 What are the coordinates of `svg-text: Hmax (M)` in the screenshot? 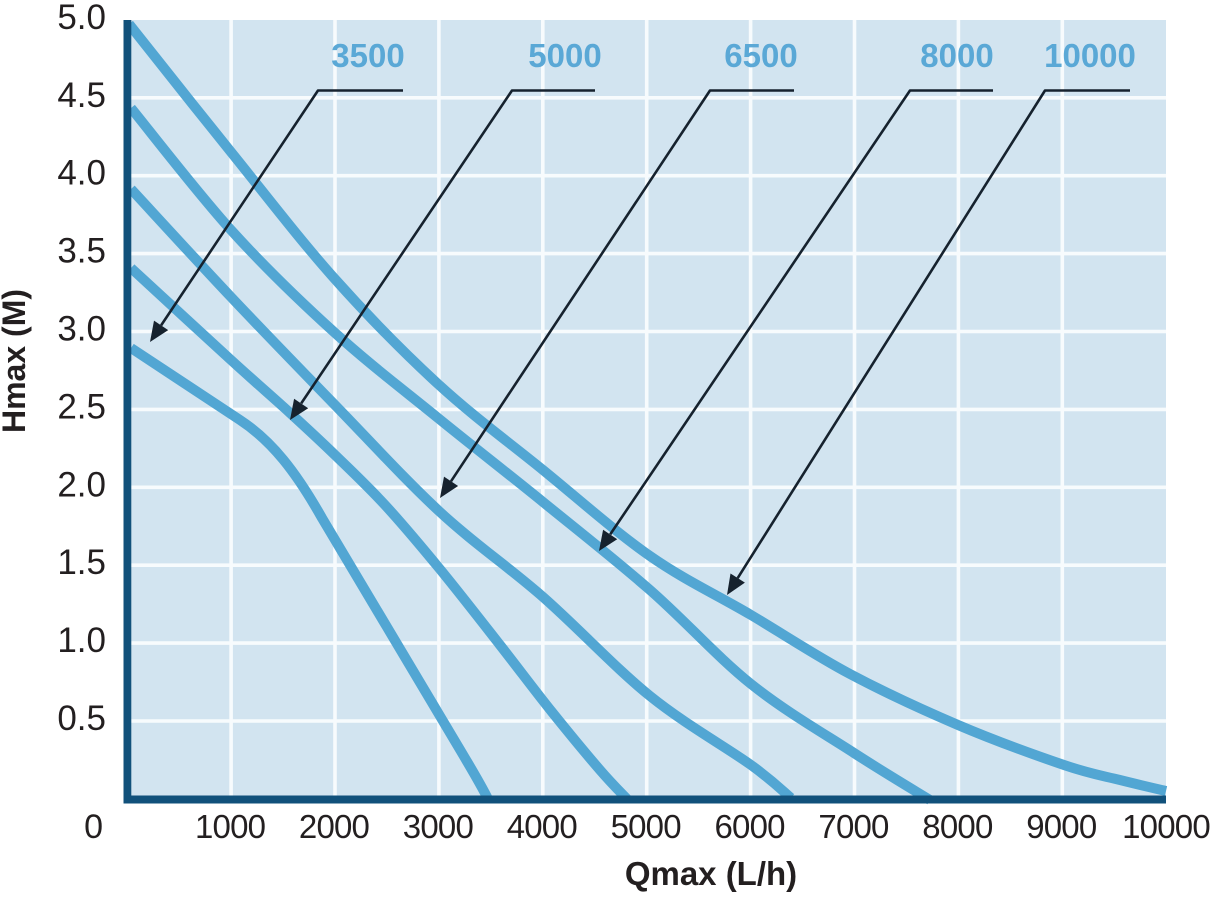 It's located at (16, 361).